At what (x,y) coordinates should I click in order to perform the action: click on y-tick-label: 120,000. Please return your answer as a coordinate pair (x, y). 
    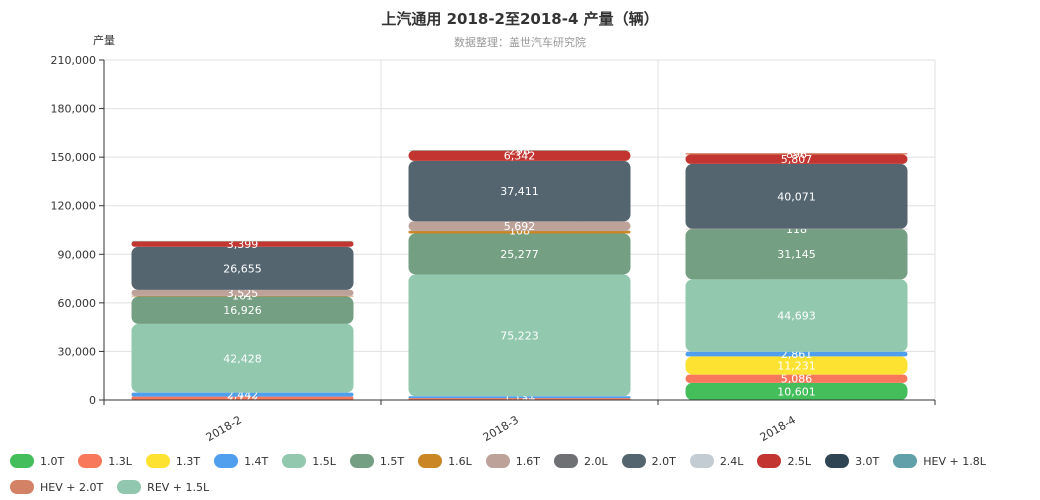
    Looking at the image, I should click on (74, 206).